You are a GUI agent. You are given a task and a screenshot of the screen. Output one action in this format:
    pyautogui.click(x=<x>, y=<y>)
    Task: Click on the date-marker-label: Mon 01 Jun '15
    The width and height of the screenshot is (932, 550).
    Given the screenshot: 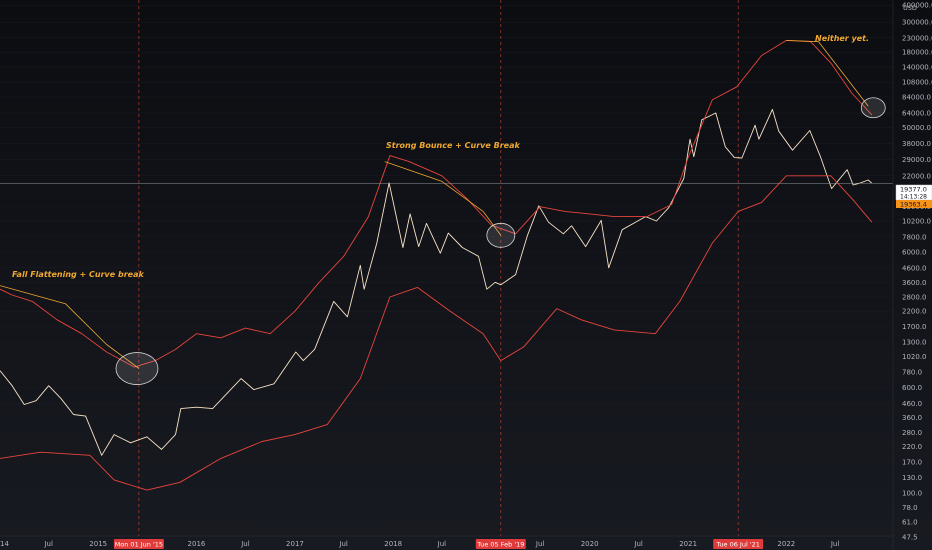 What is the action you would take?
    pyautogui.click(x=139, y=545)
    